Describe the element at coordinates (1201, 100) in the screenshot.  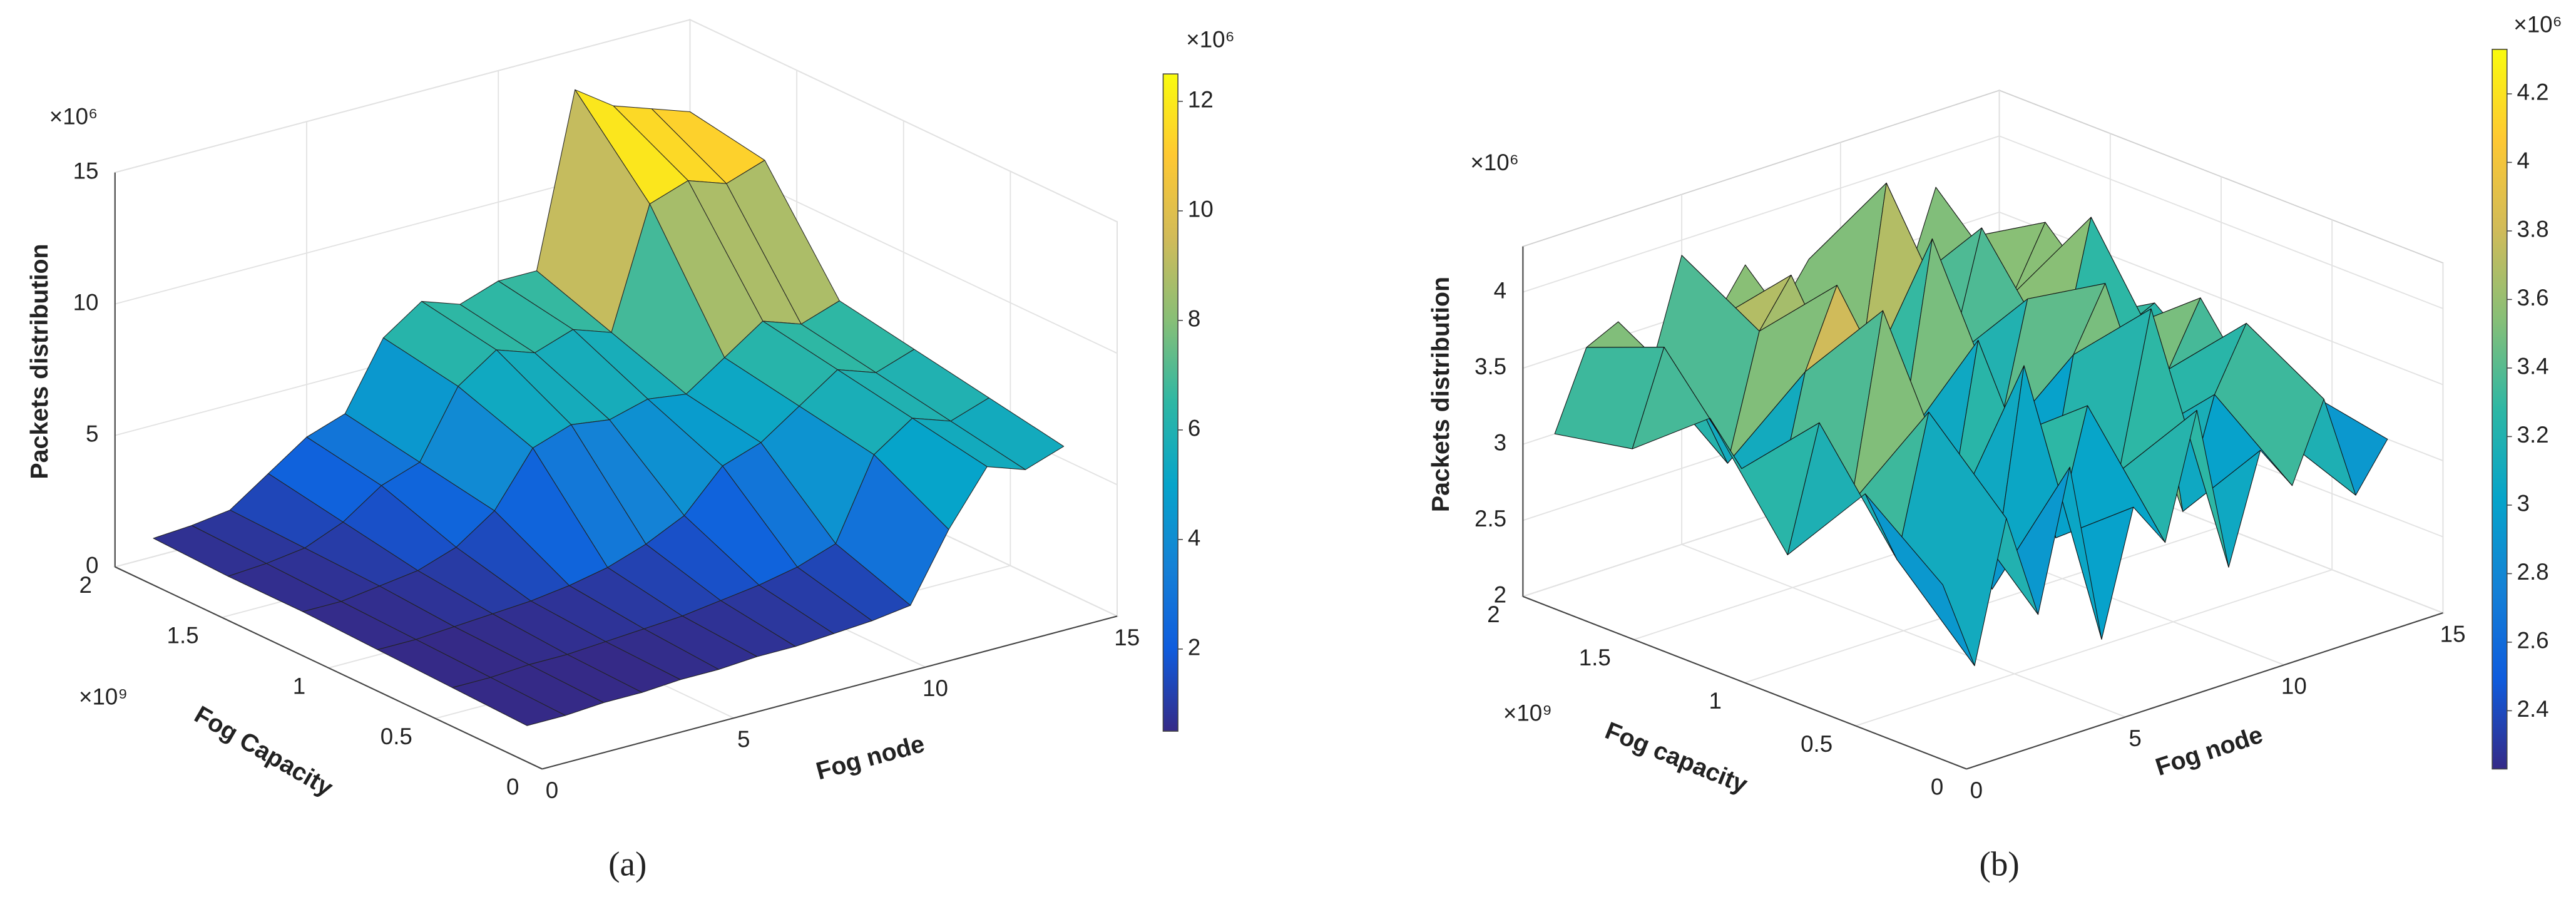
I see `colorbar-tick-label: 12` at that location.